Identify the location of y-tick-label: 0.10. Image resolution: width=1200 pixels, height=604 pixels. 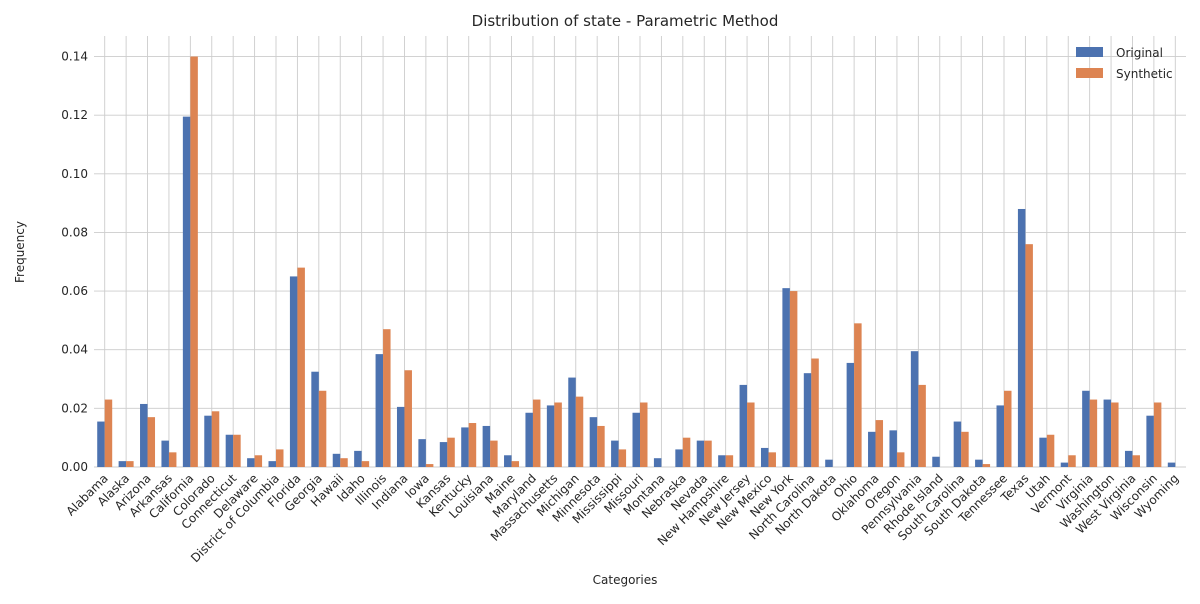
(74, 174).